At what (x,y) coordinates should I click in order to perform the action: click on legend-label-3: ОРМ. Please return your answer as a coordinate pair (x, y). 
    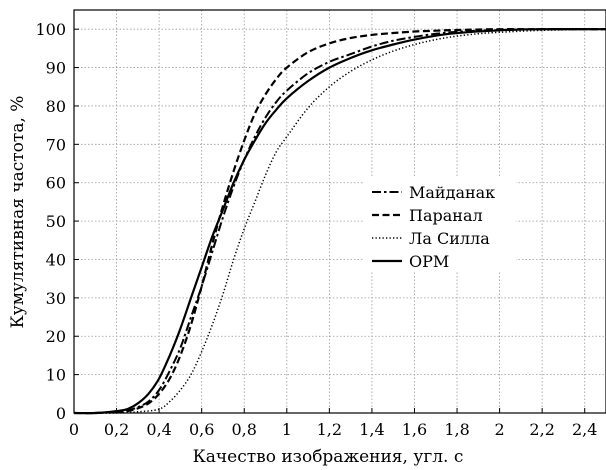
    Looking at the image, I should click on (429, 261).